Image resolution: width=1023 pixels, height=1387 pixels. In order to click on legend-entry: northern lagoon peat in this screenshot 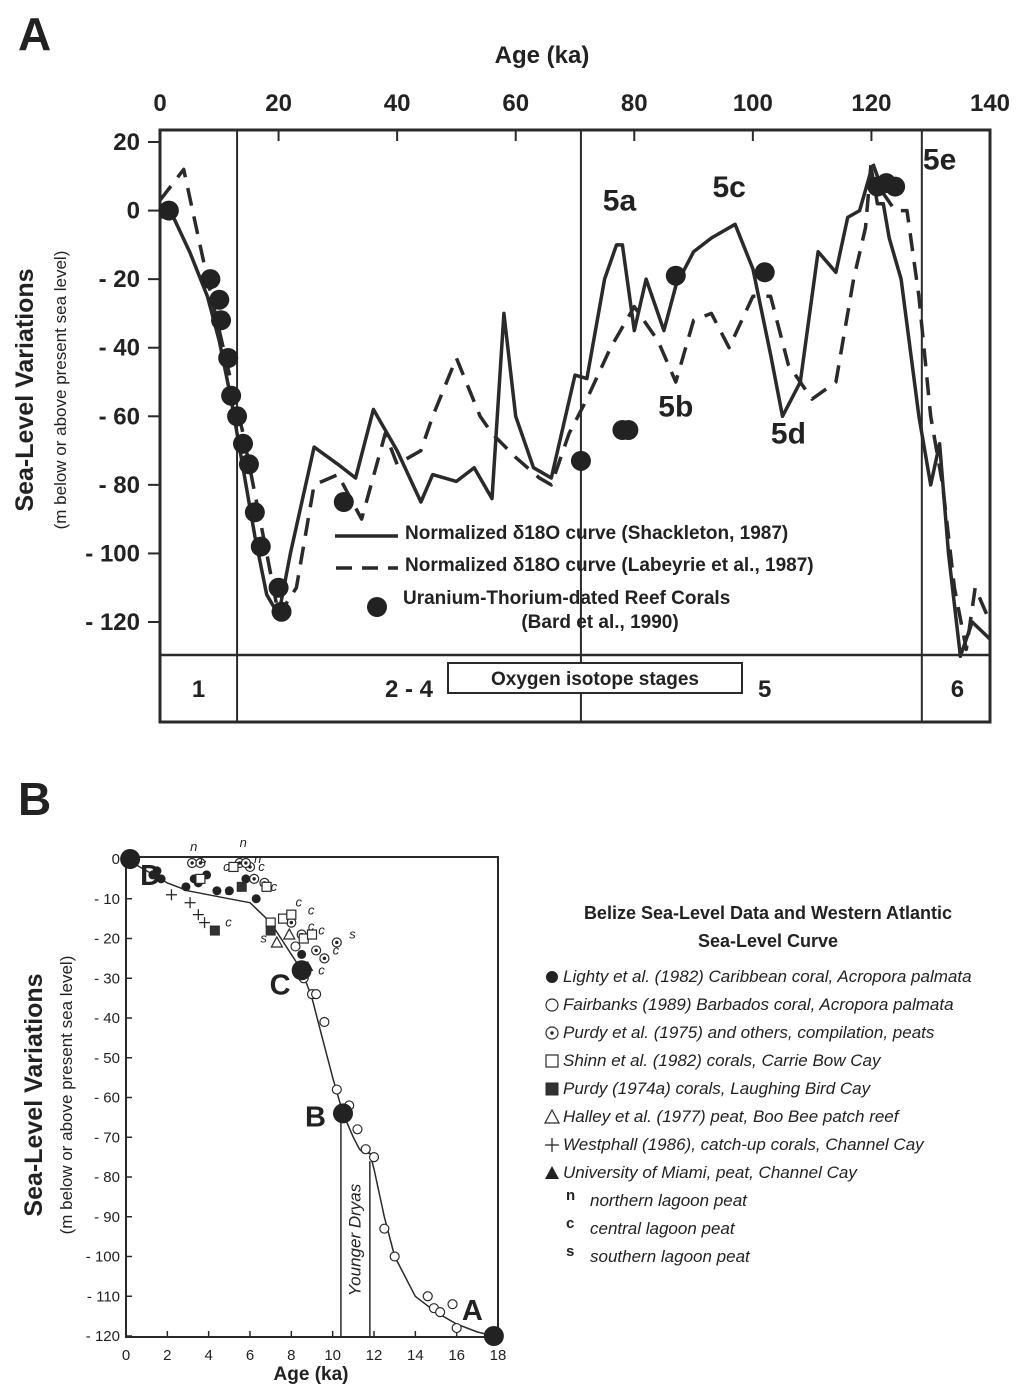, I will do `click(669, 1200)`.